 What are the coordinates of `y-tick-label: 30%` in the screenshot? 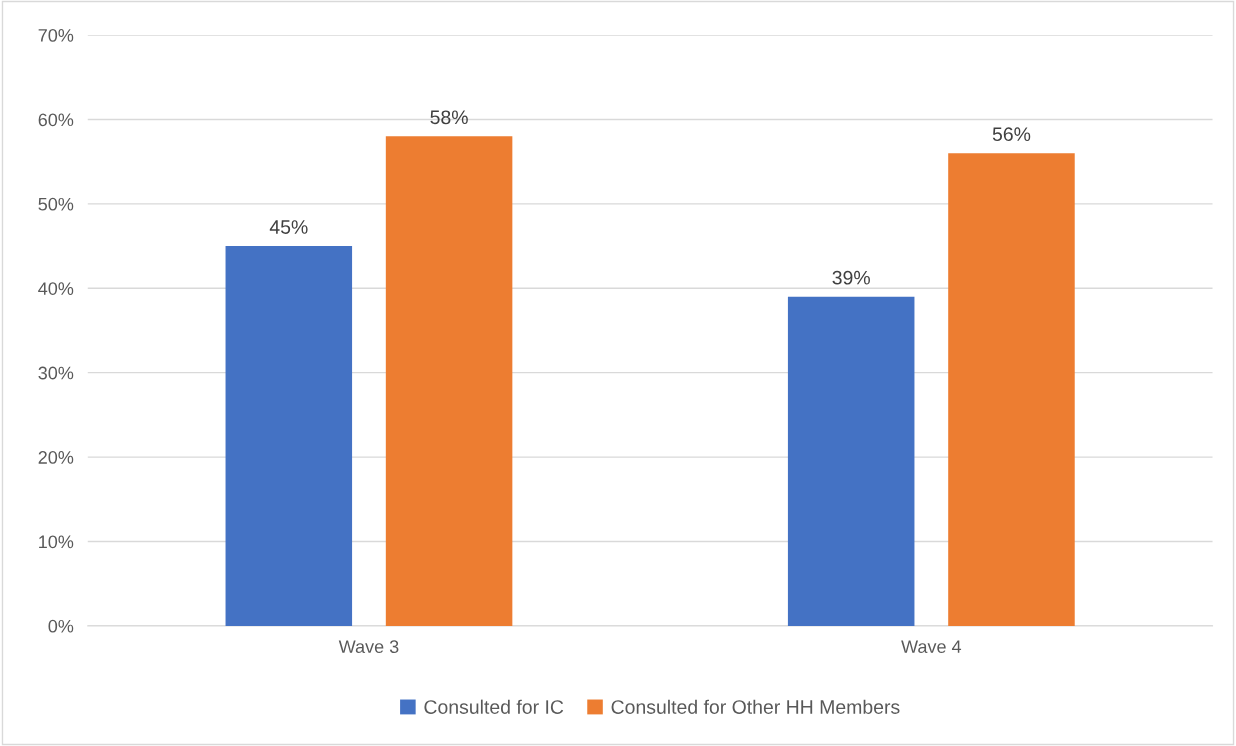 It's located at (56, 373).